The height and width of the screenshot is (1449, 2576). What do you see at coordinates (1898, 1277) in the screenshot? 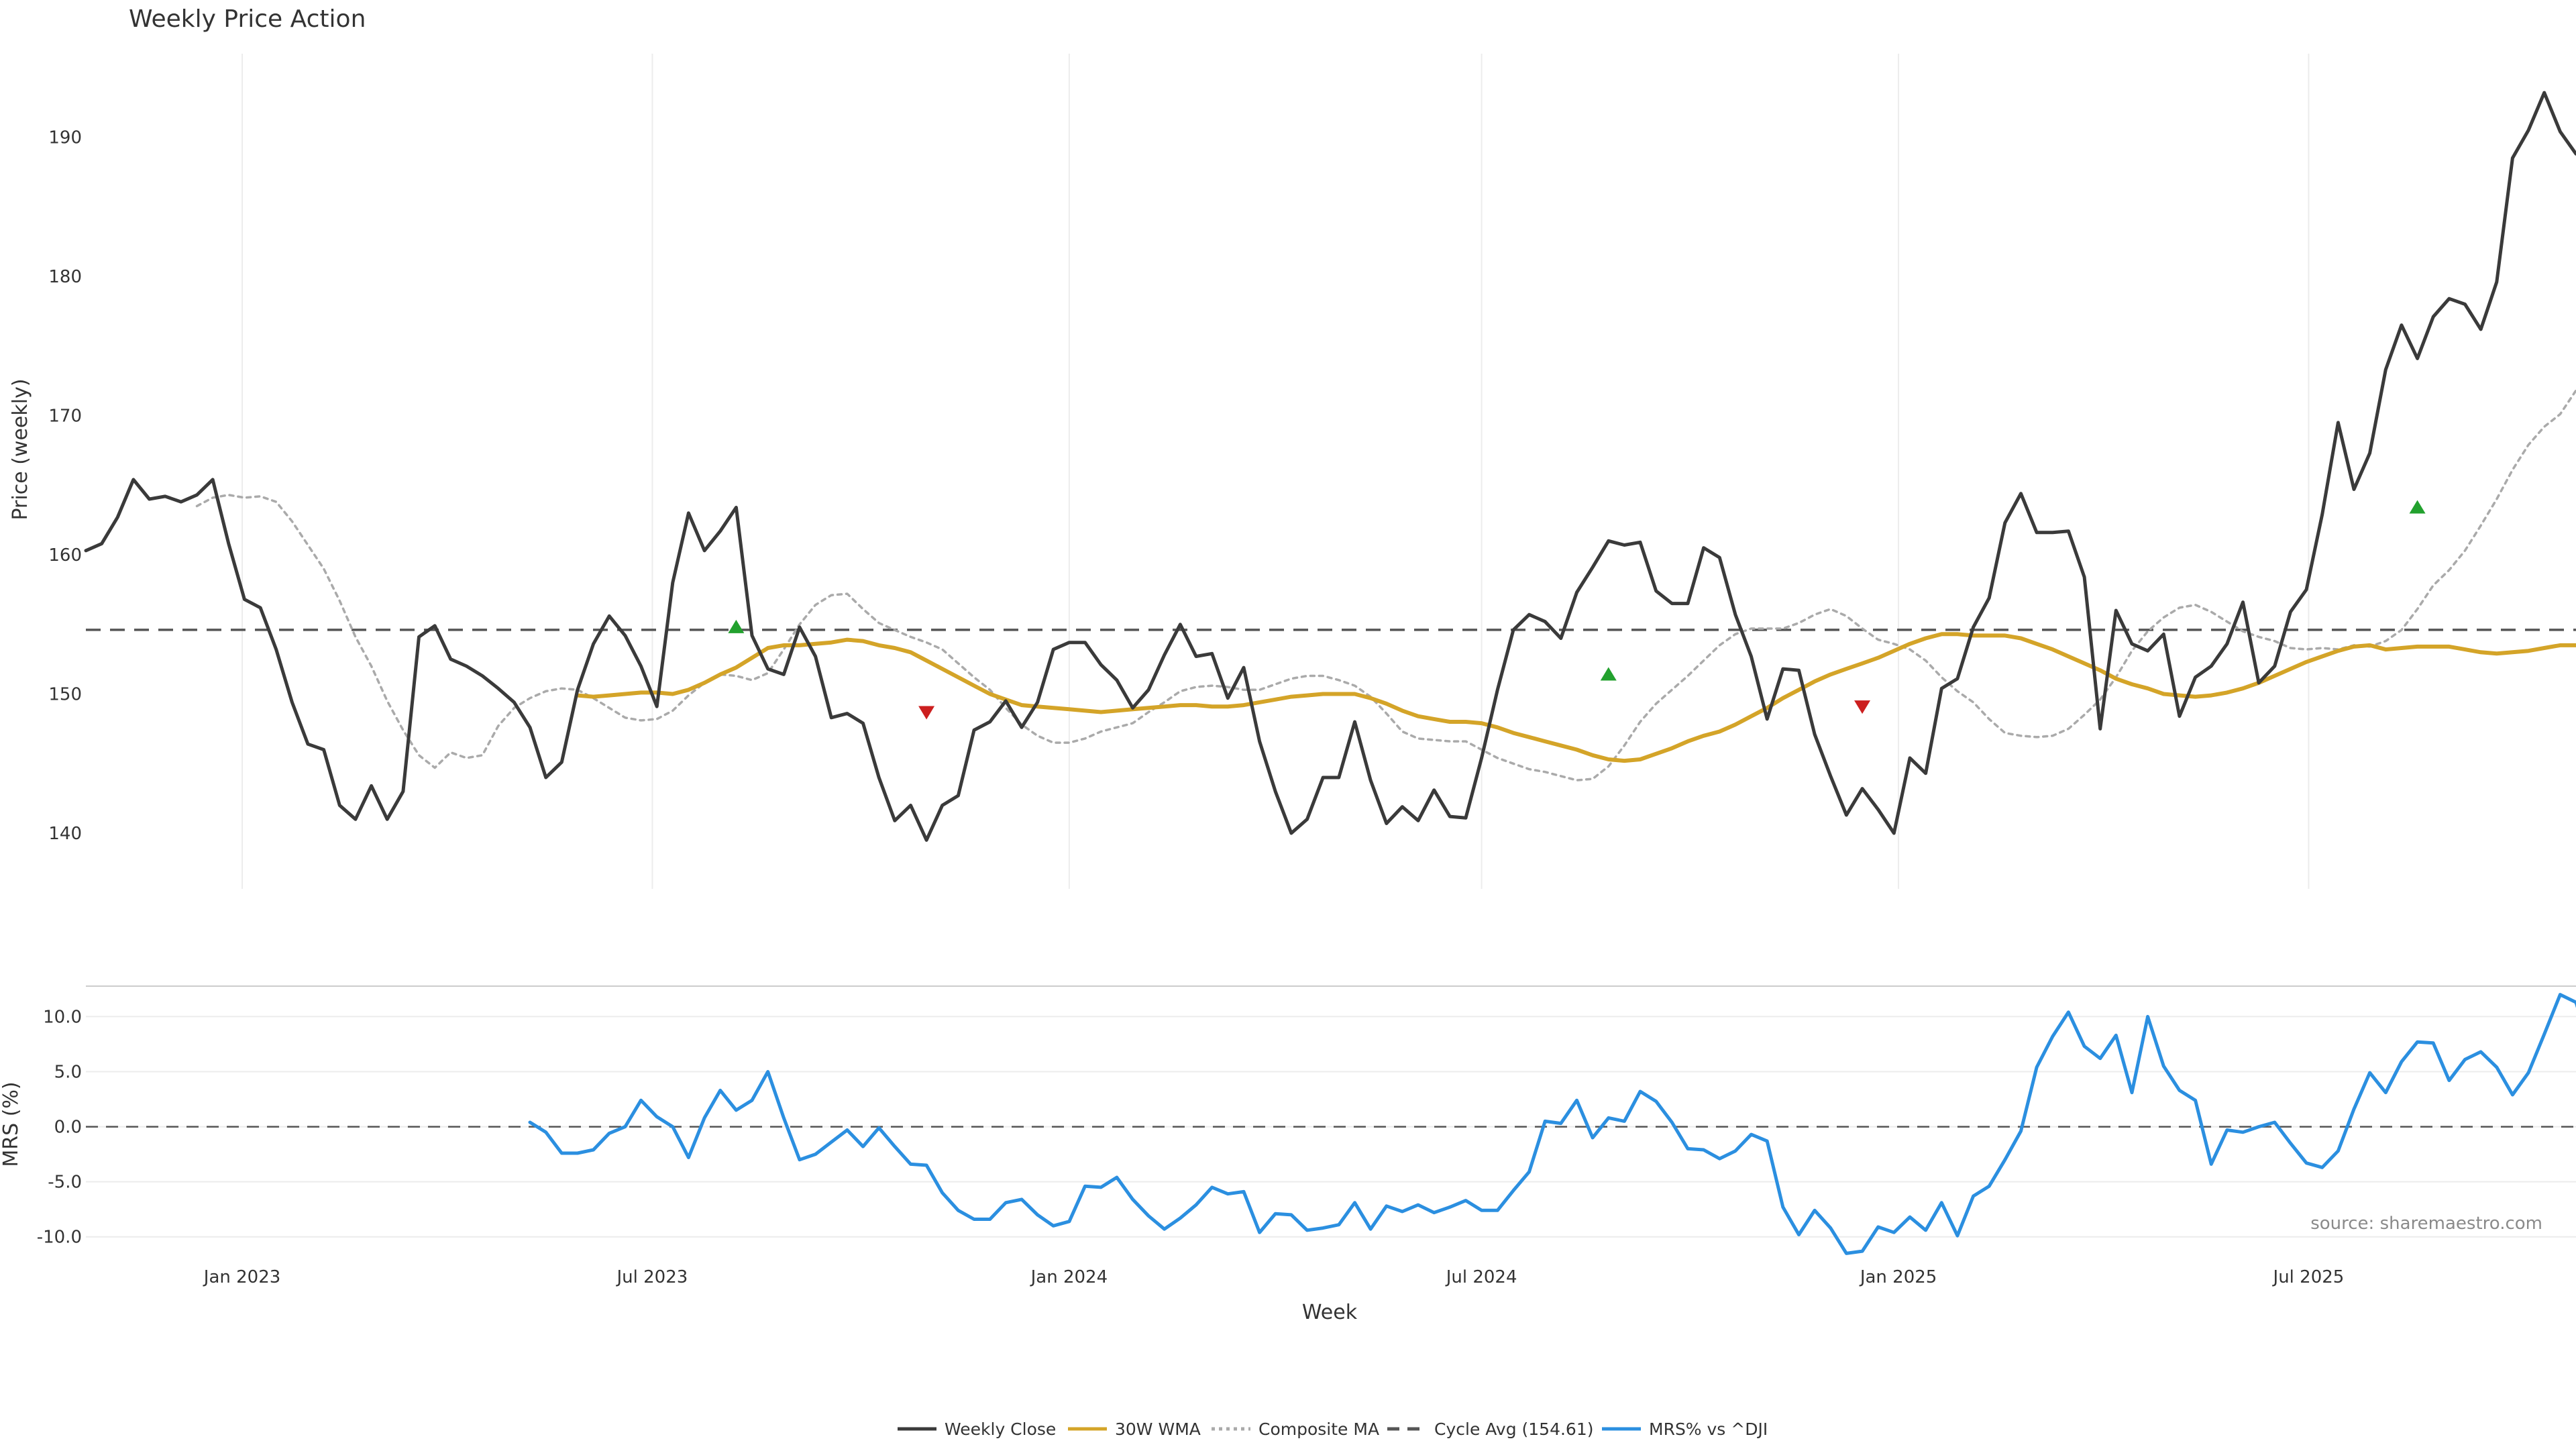
I see `x-tick-label-4: Jan 2025` at bounding box center [1898, 1277].